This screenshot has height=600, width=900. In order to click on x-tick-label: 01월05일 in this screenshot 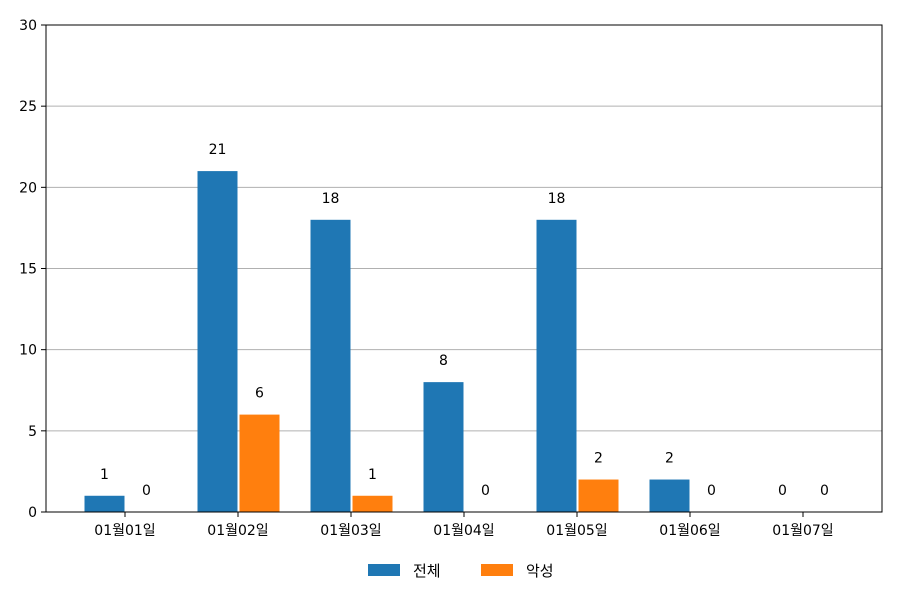, I will do `click(576, 531)`.